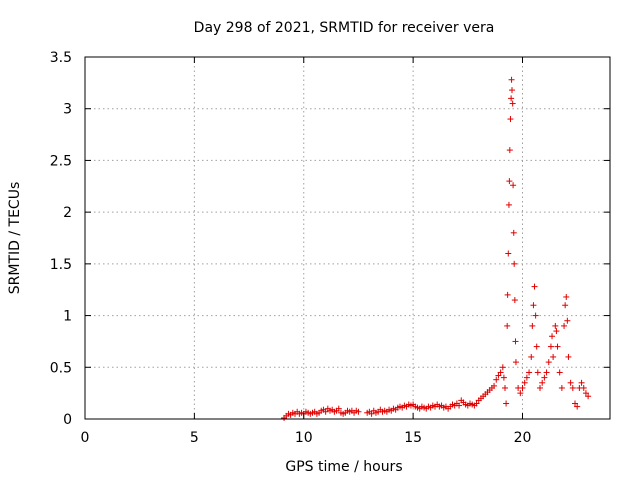 The height and width of the screenshot is (480, 640). Describe the element at coordinates (15, 238) in the screenshot. I see `y-axis-label: SRMTID / TECUs` at that location.